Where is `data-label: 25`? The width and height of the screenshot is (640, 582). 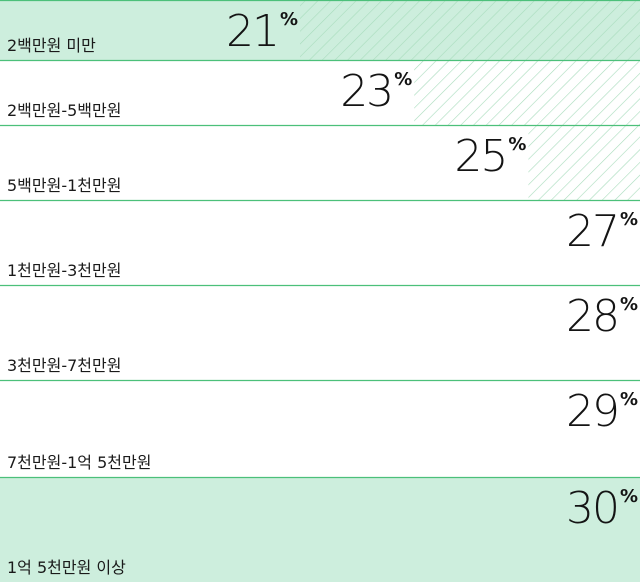 data-label: 25 is located at coordinates (480, 156).